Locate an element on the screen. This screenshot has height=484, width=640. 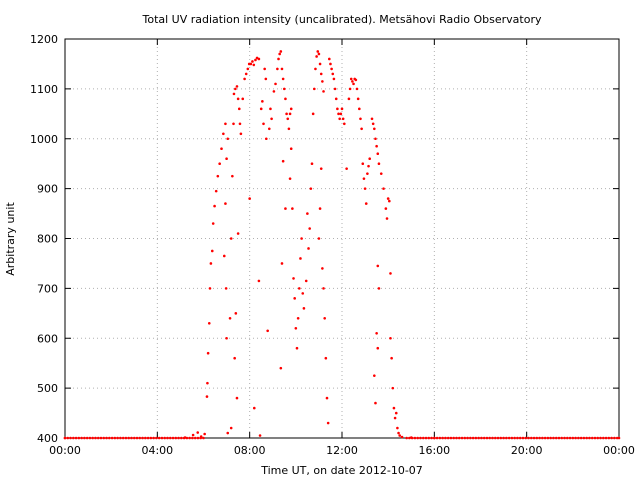
x-tick-label: 08:00 is located at coordinates (250, 450).